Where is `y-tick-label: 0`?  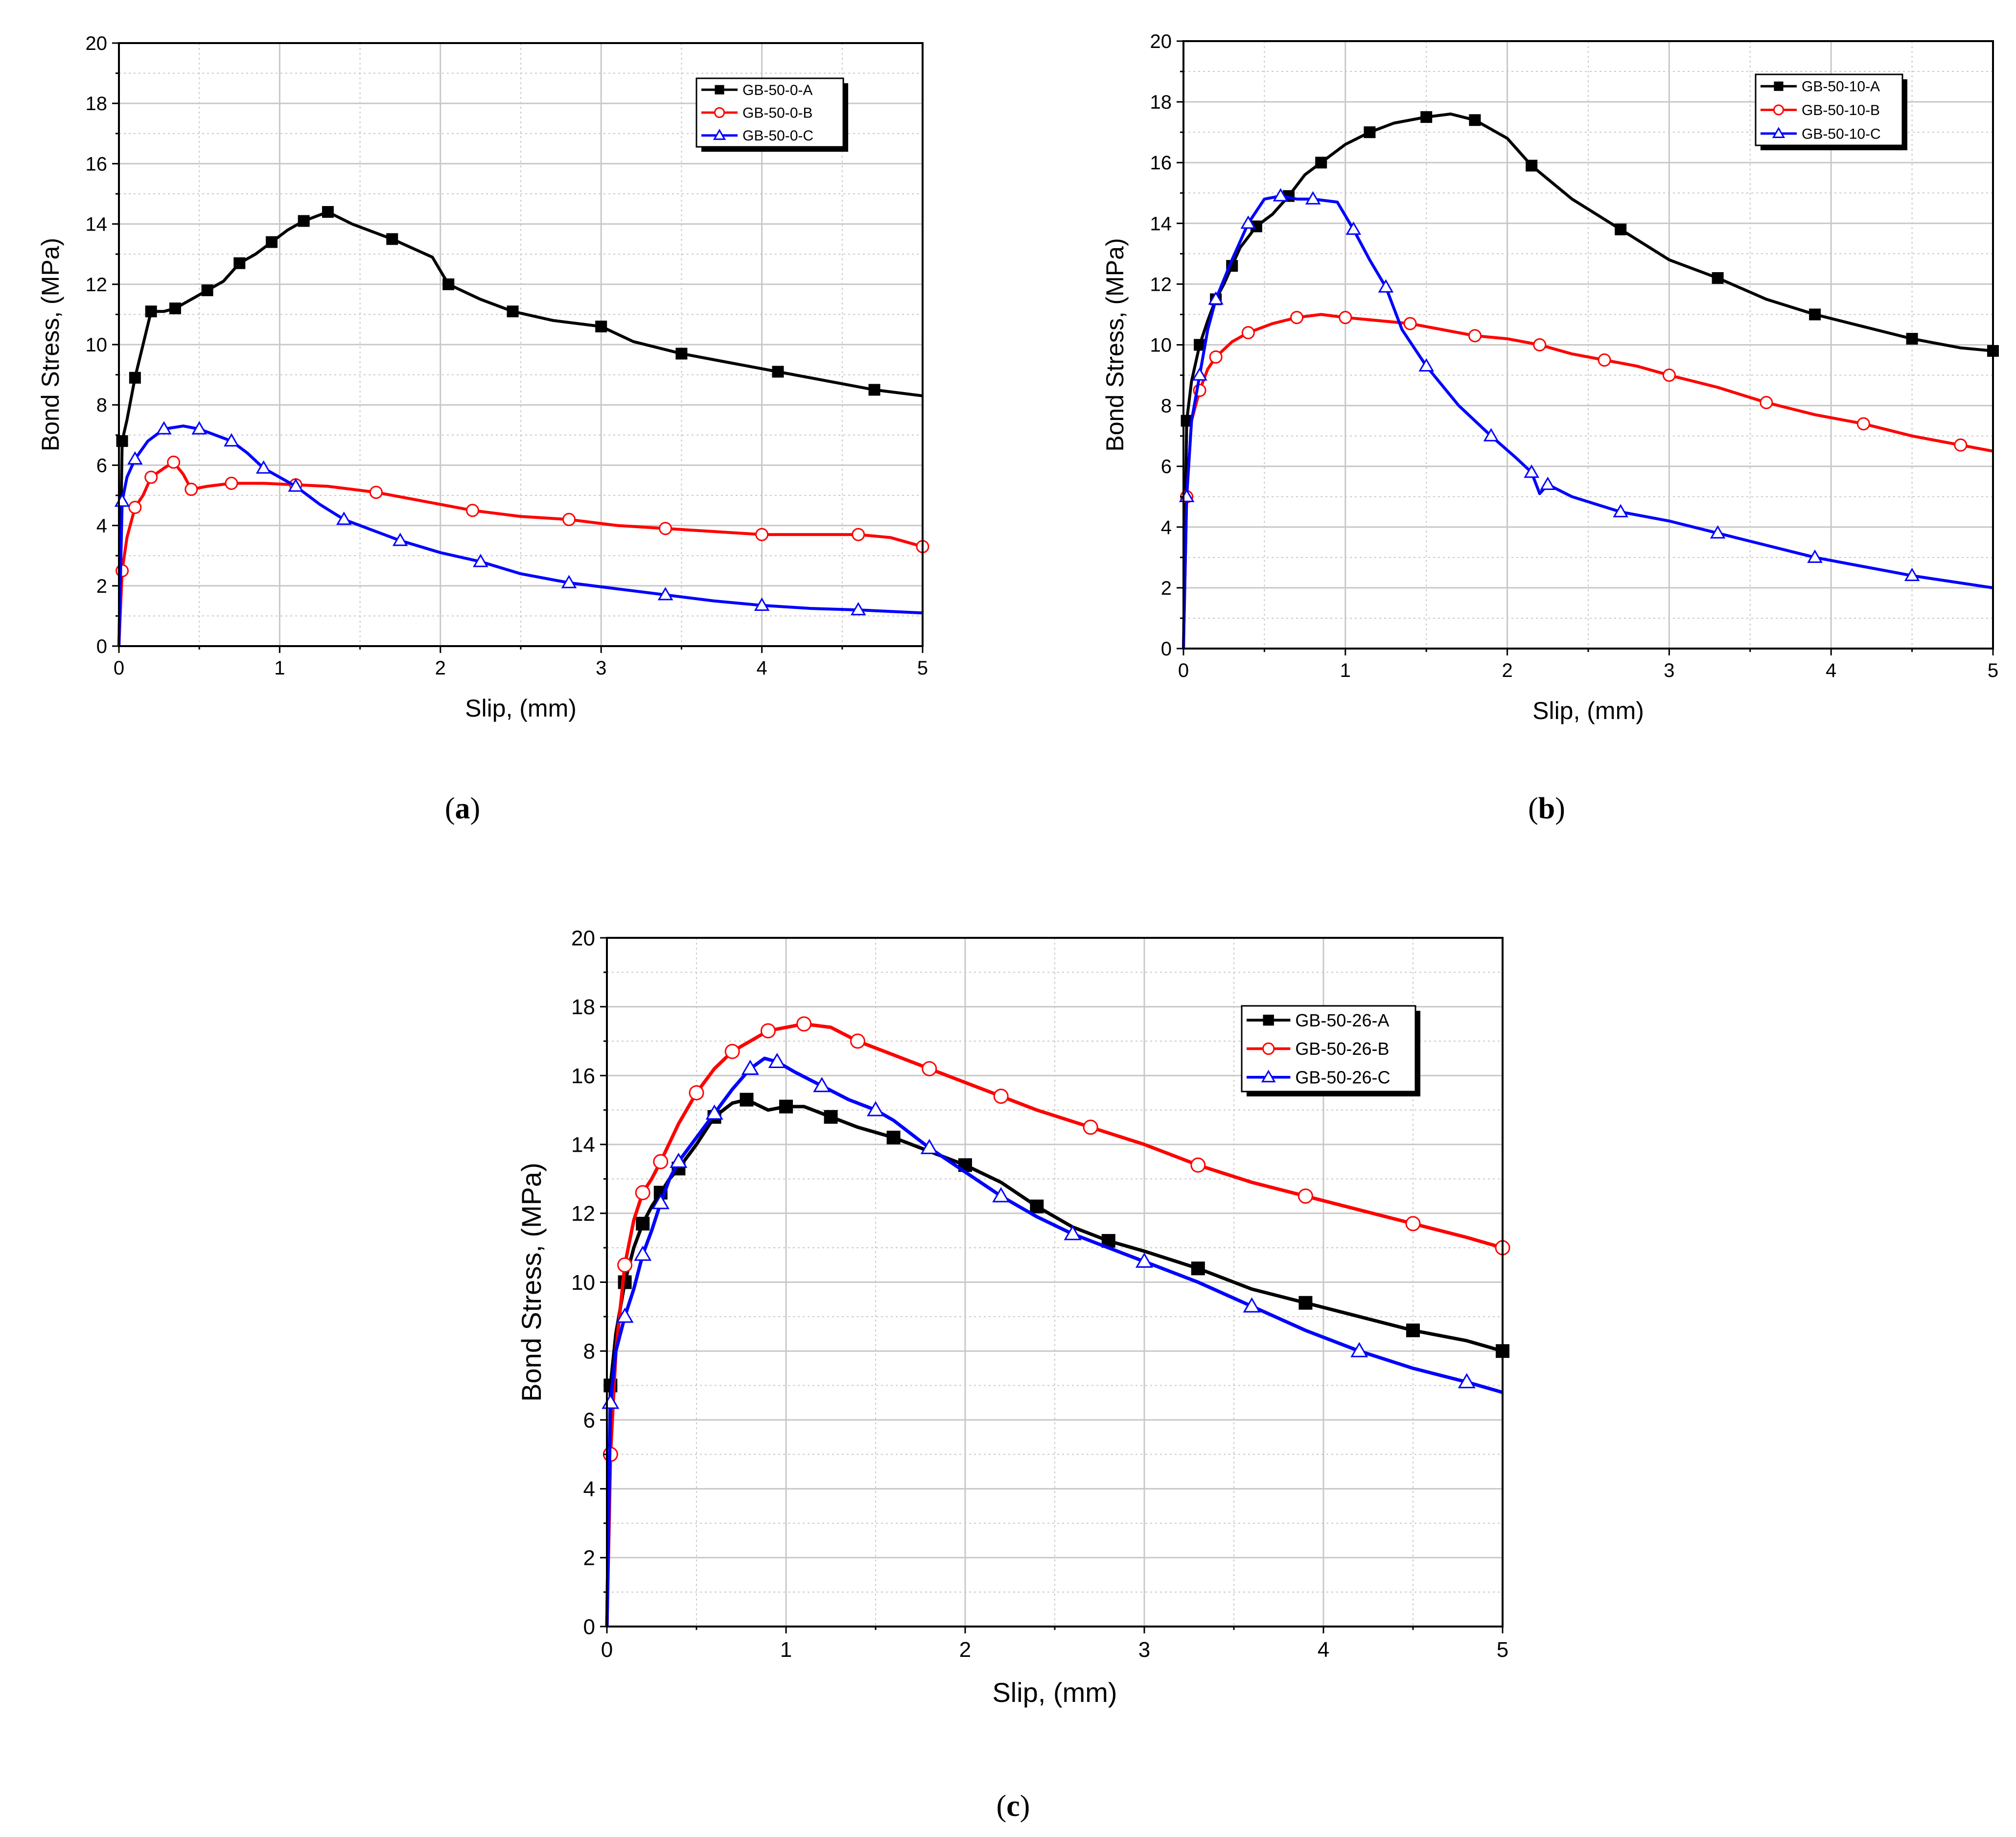 y-tick-label: 0 is located at coordinates (589, 1627).